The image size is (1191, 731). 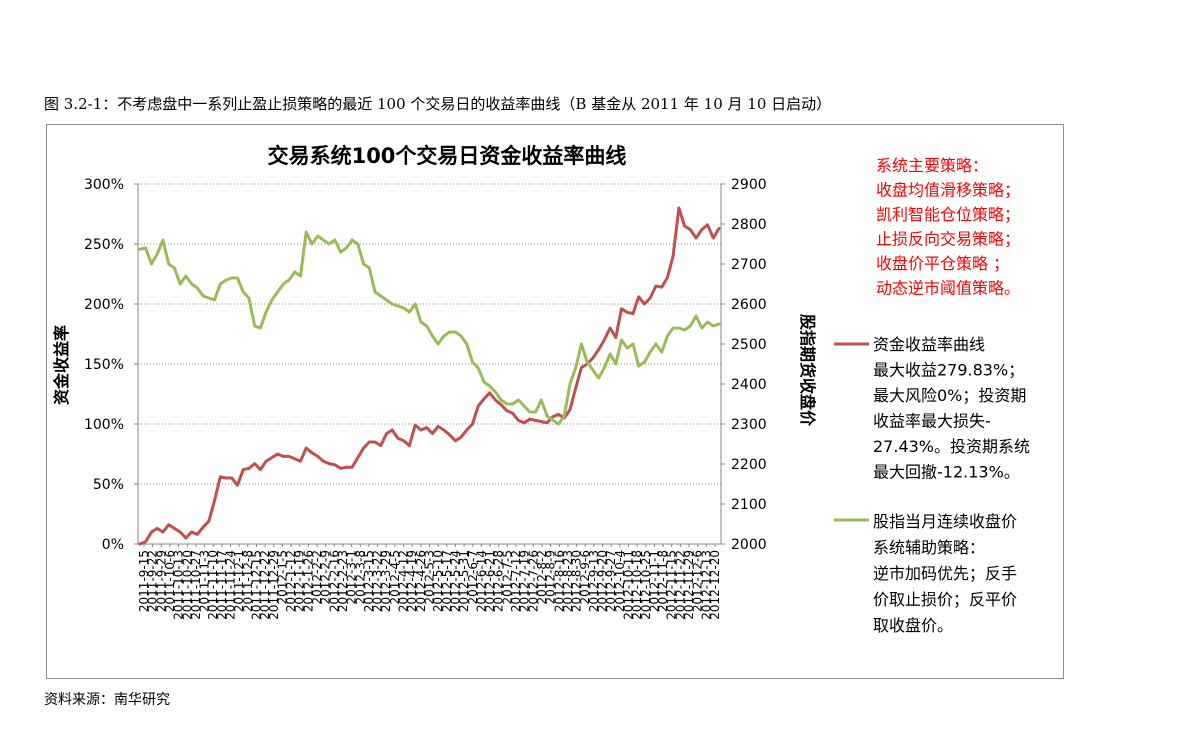 I want to click on y-tick-label: 150%, so click(x=104, y=365).